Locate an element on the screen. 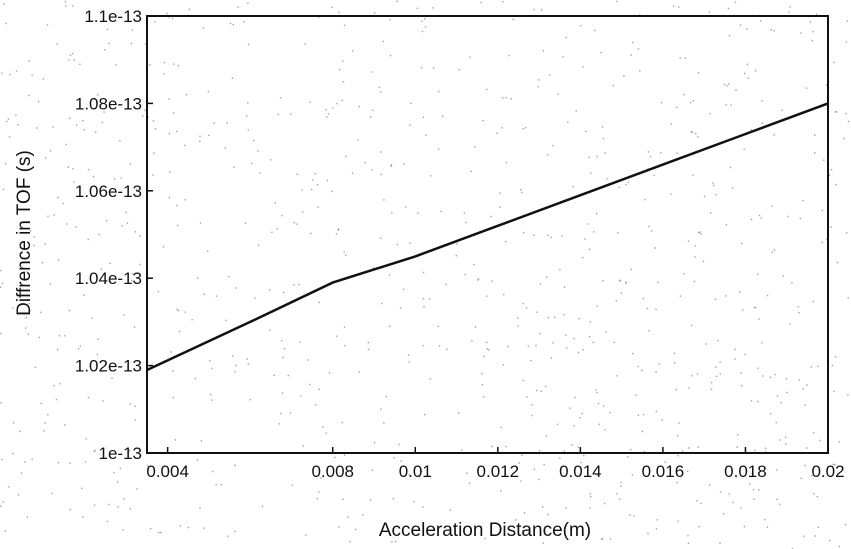  y-tick-label: 1e-13 is located at coordinates (120, 453).